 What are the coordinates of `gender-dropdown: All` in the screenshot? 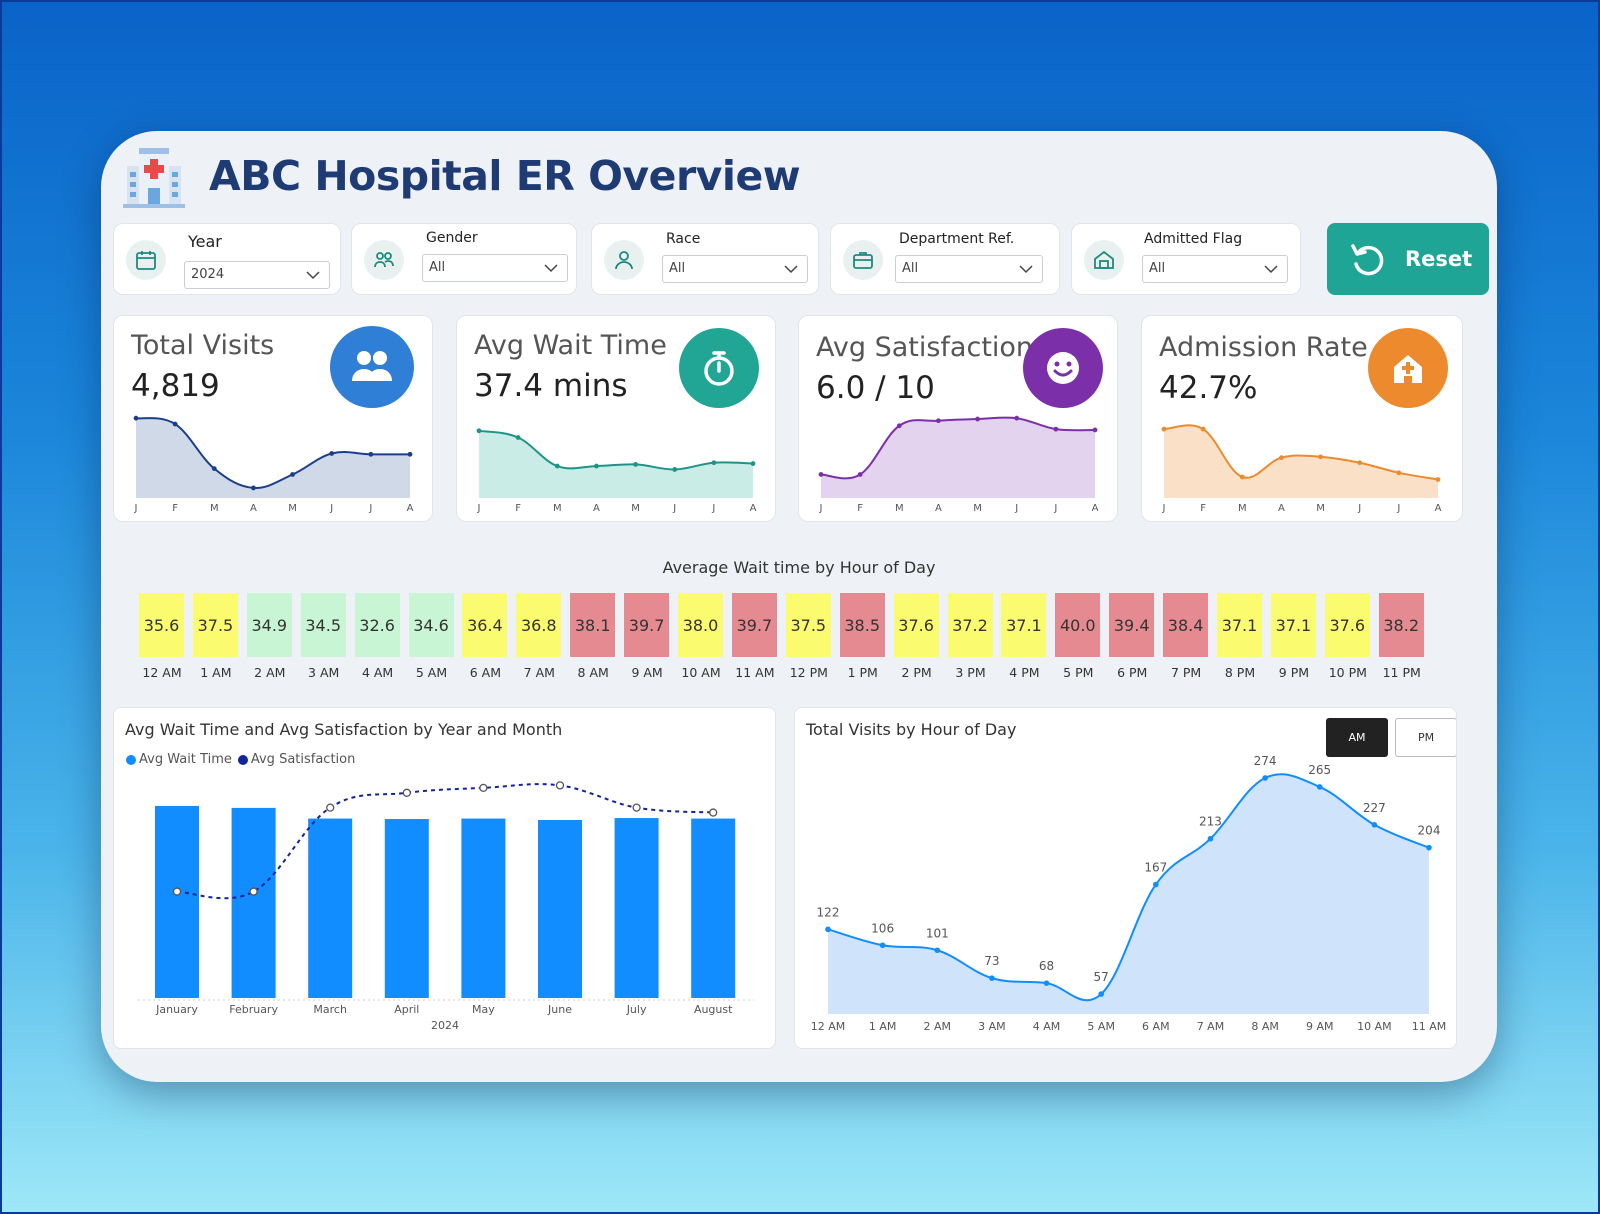 It's located at (495, 268).